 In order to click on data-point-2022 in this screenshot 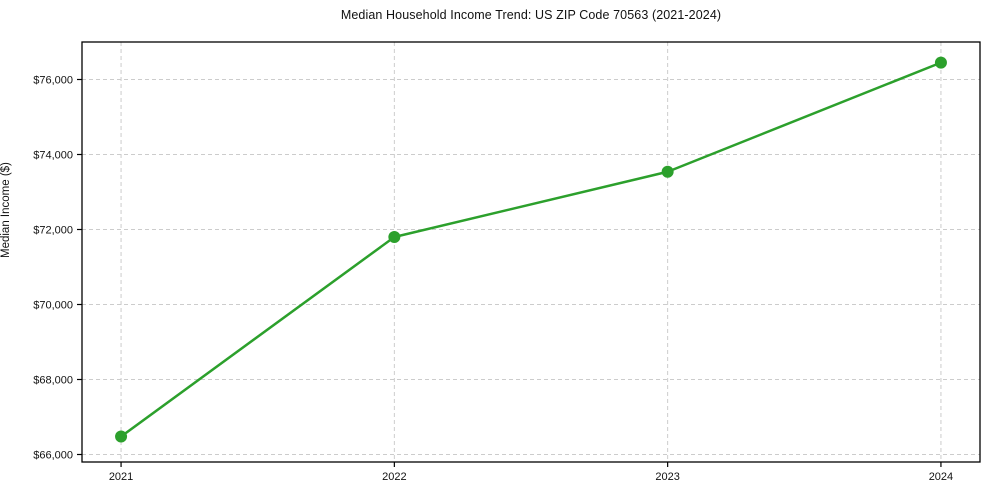, I will do `click(394, 237)`.